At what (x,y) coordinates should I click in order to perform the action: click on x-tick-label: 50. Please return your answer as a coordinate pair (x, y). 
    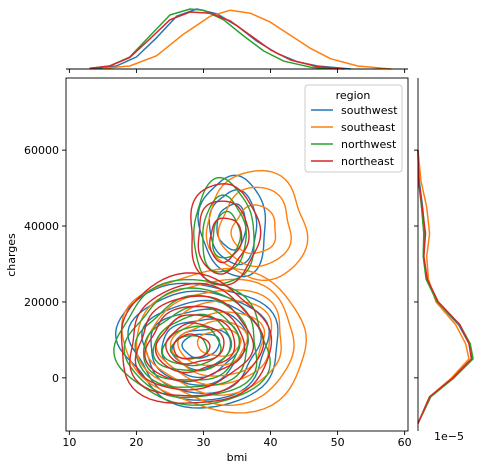
    Looking at the image, I should click on (338, 442).